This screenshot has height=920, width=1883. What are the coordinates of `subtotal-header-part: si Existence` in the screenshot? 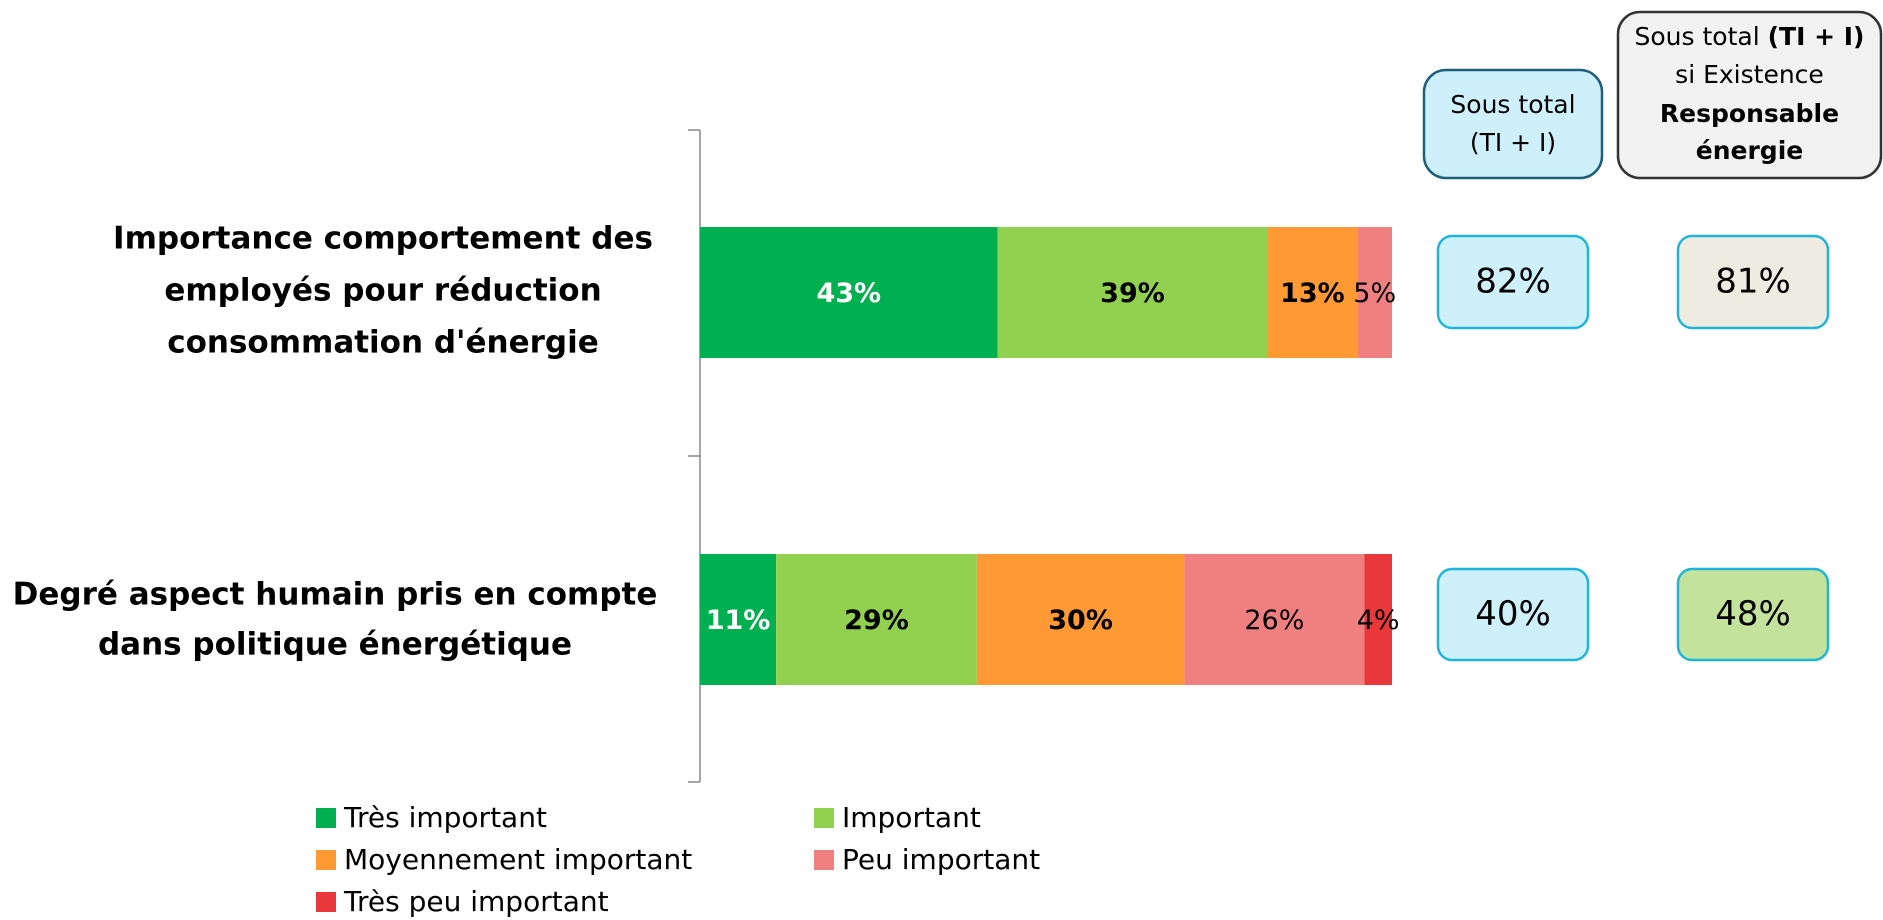 It's located at (1749, 74).